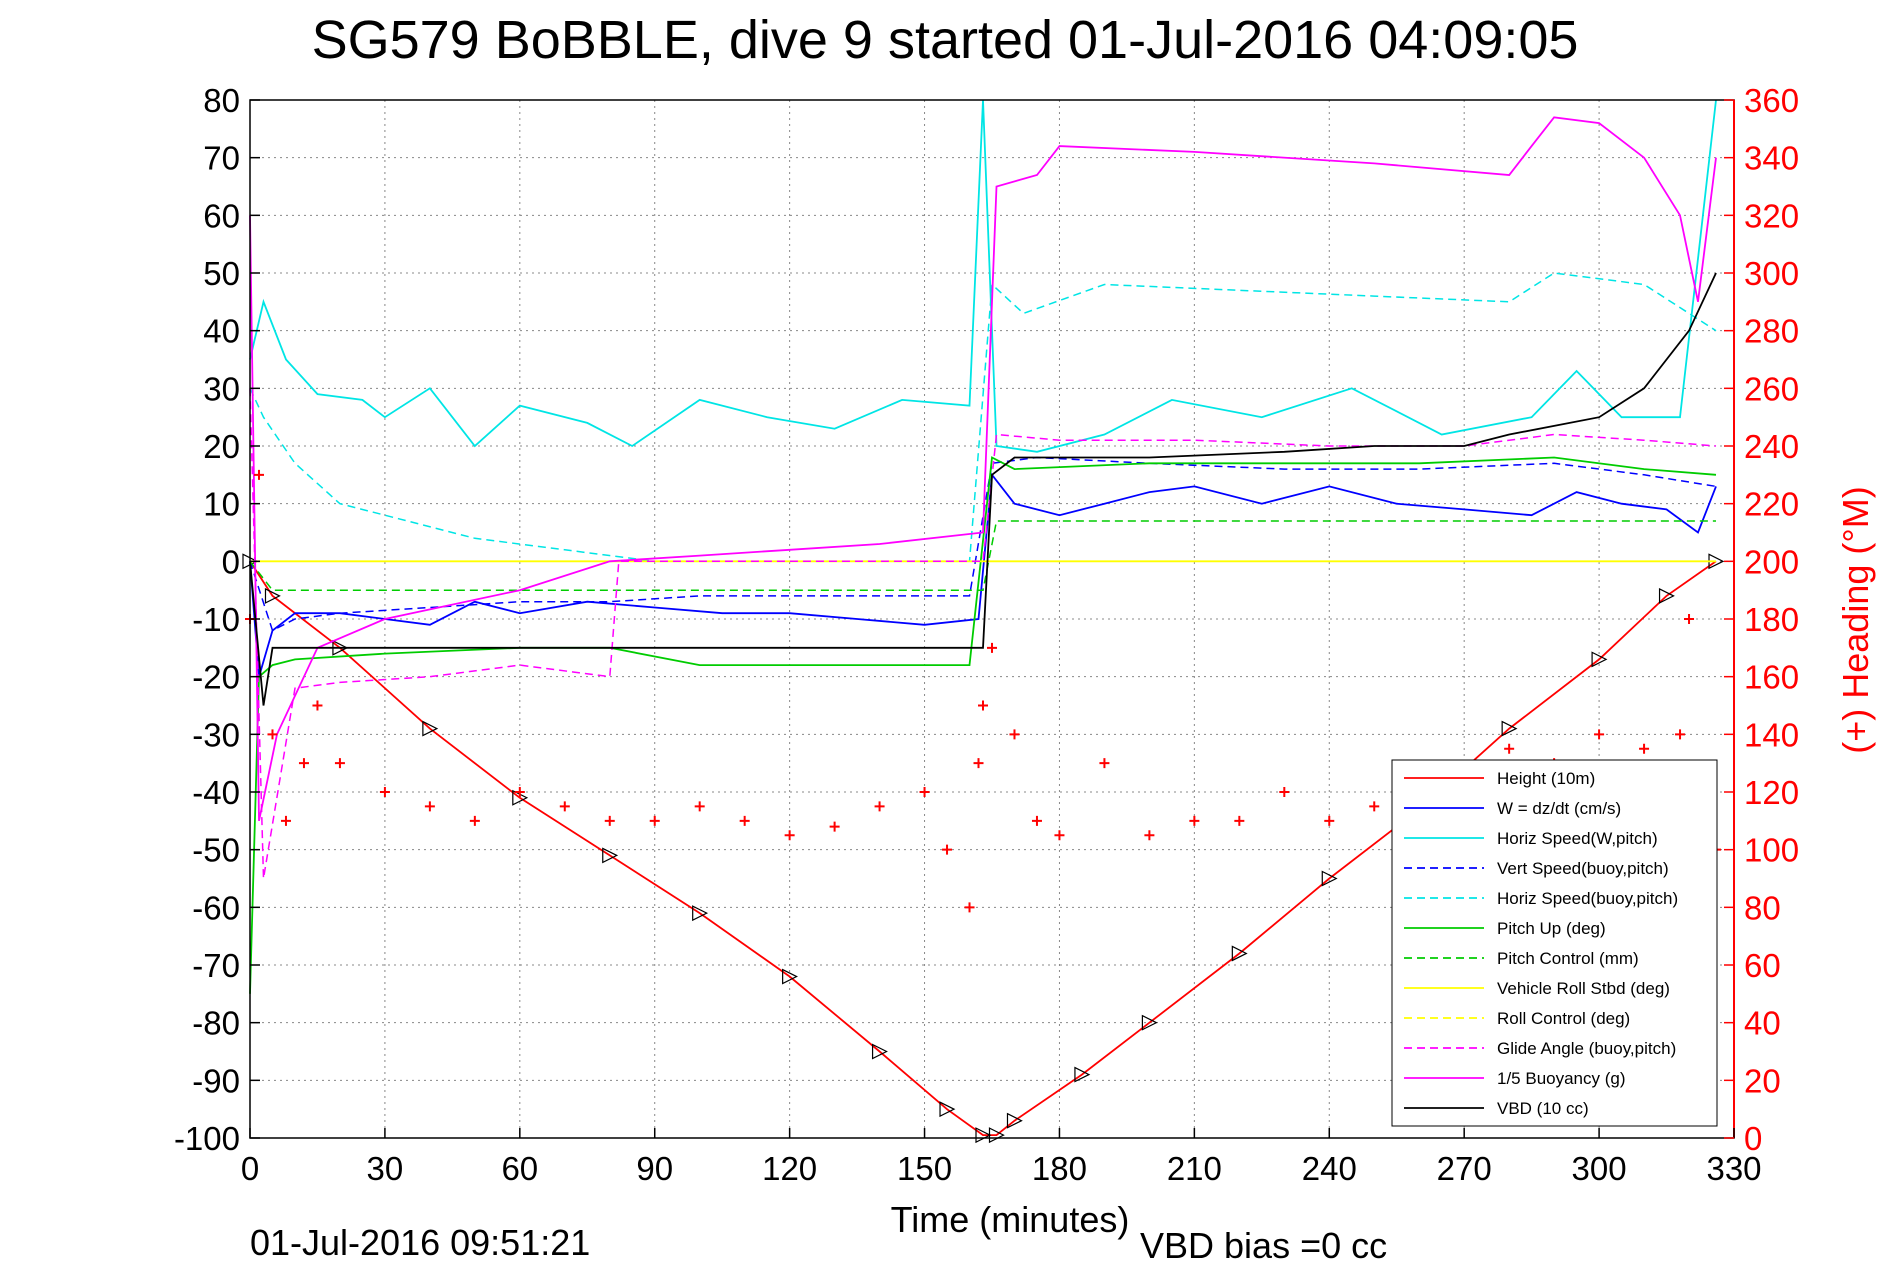 The width and height of the screenshot is (1891, 1262). Describe the element at coordinates (1194, 1168) in the screenshot. I see `x-tick-label: 210` at that location.